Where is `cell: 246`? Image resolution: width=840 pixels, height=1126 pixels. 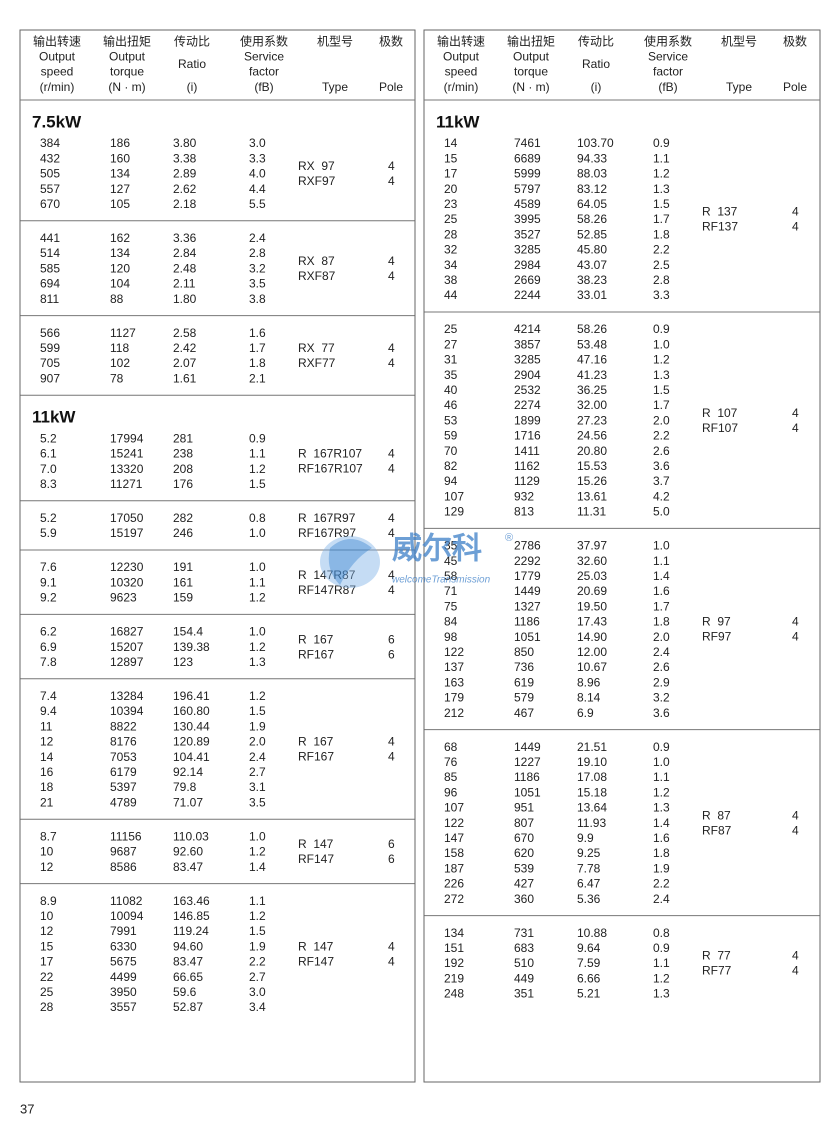 cell: 246 is located at coordinates (183, 533).